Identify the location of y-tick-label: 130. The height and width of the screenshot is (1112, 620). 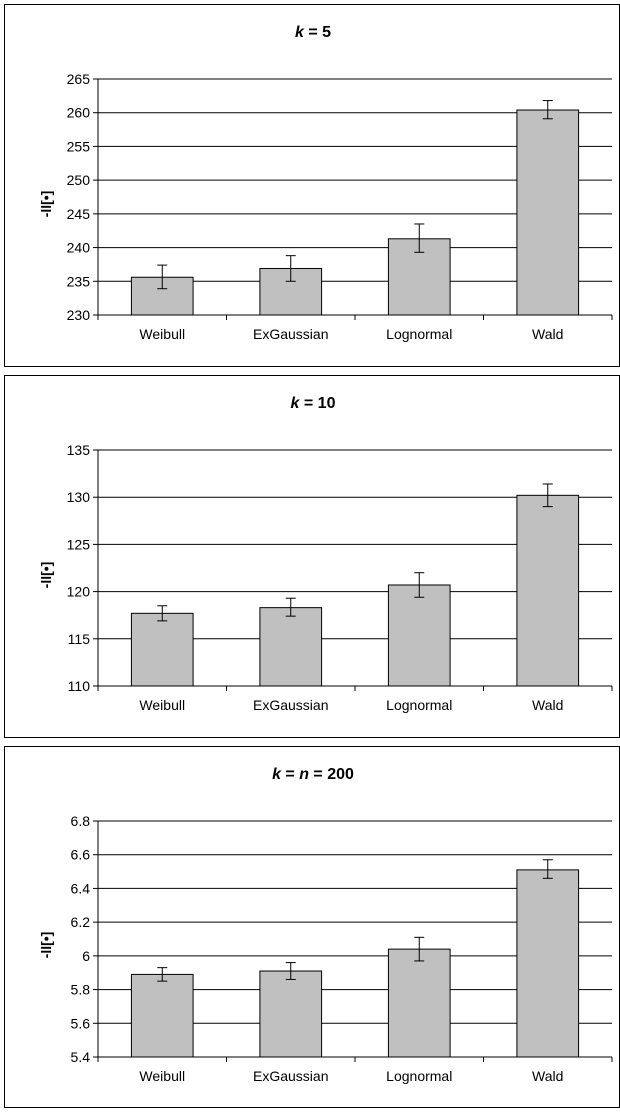
(79, 497).